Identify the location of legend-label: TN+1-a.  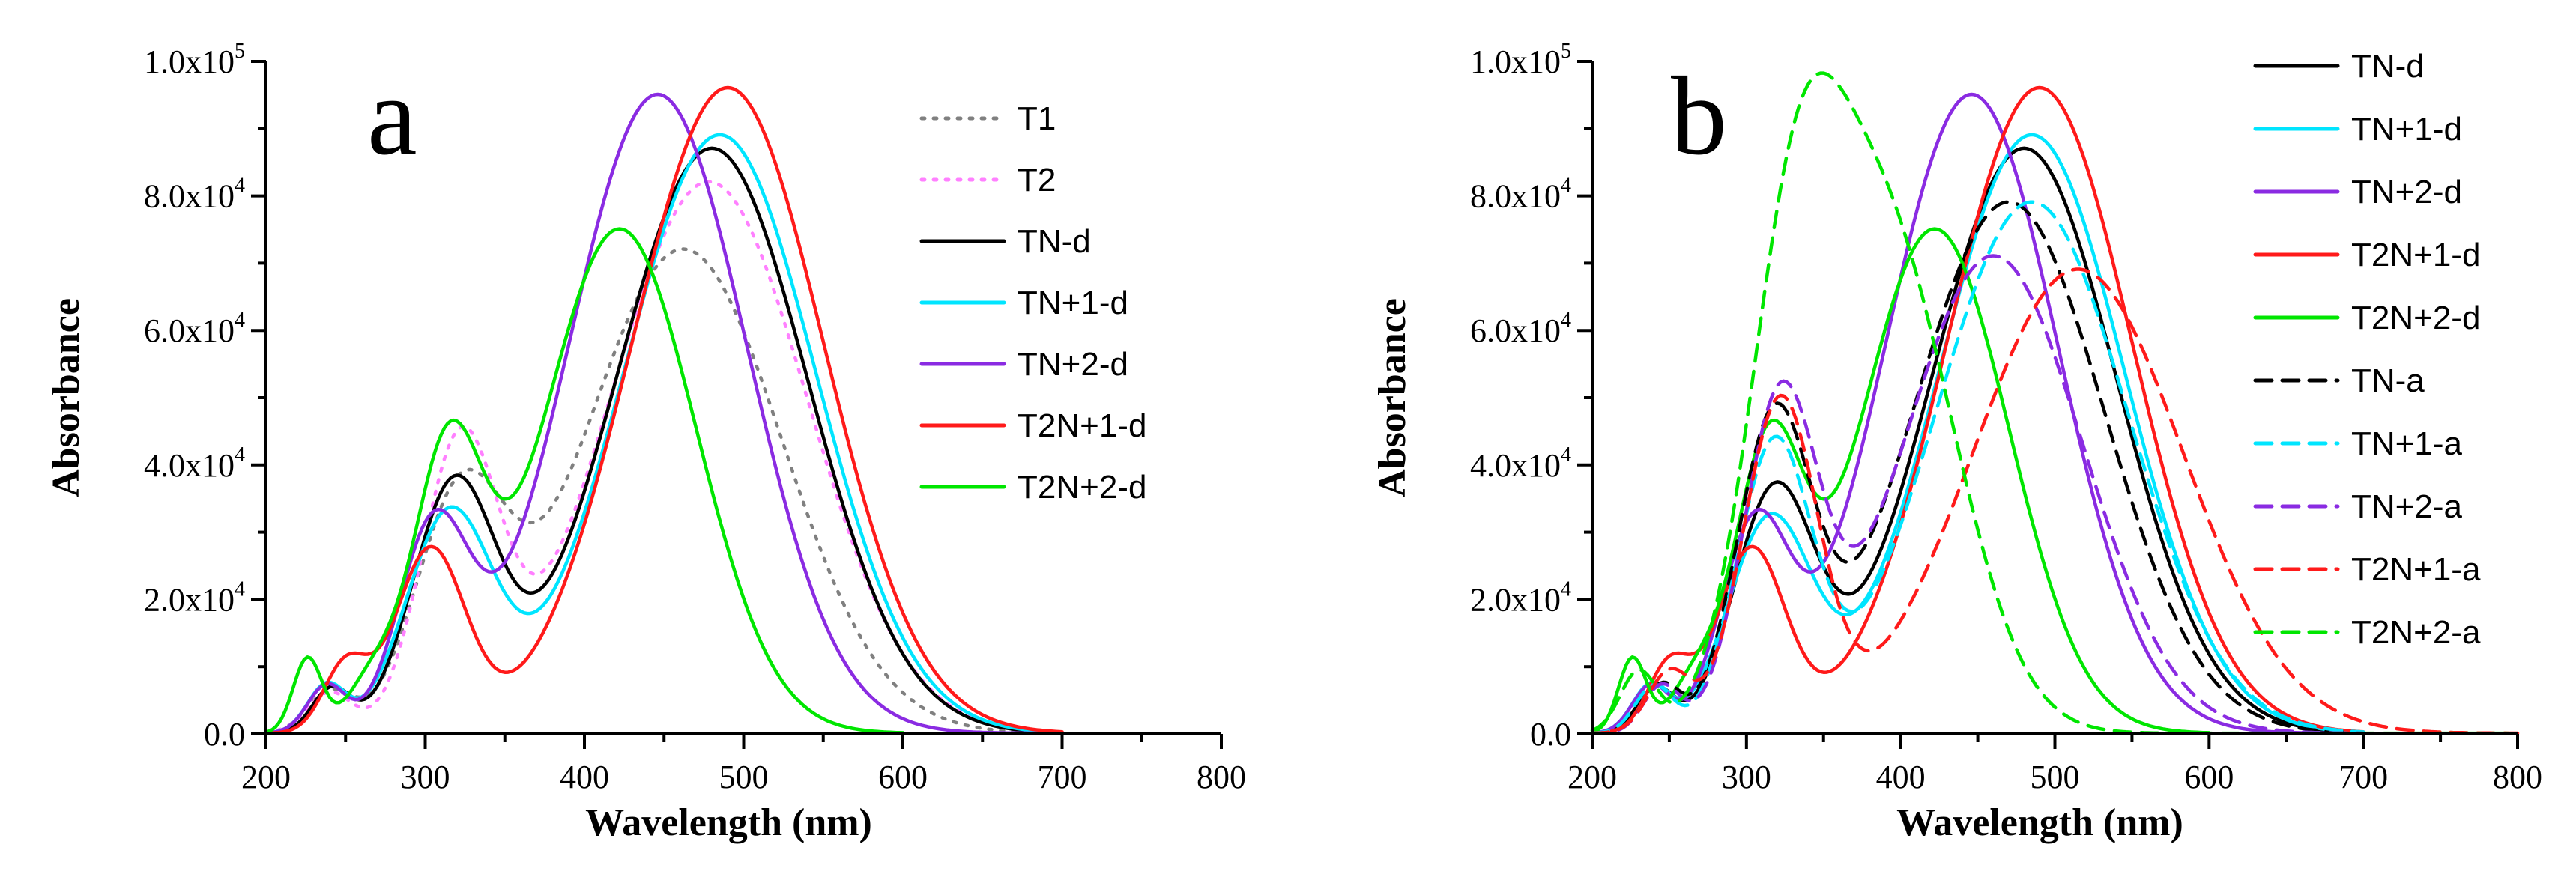
(2406, 443).